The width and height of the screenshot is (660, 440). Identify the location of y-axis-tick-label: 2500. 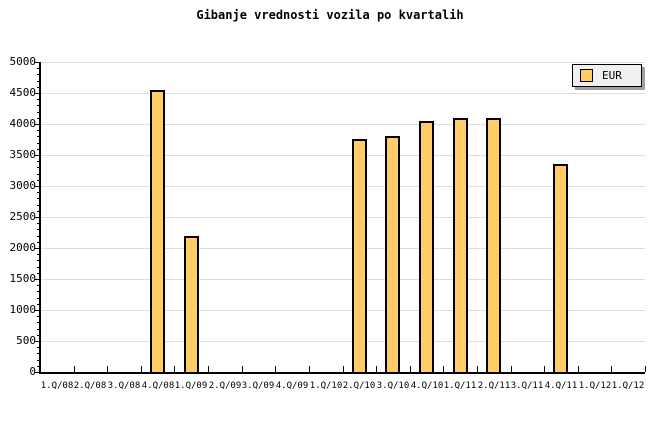
(23, 216).